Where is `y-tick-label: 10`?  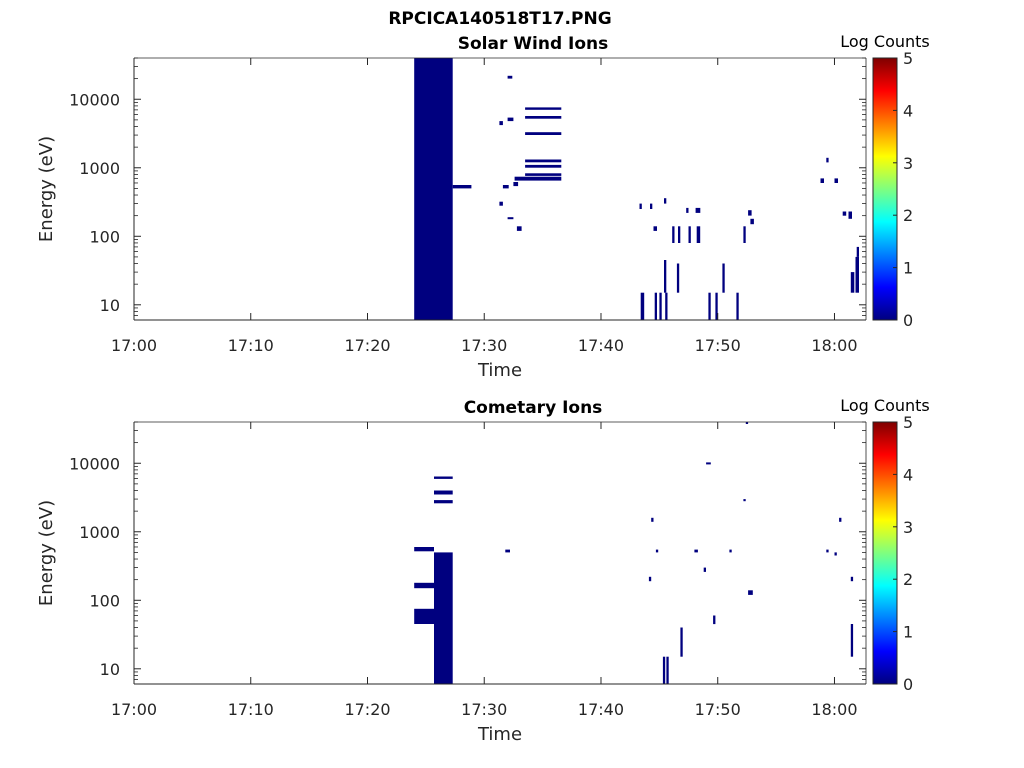 y-tick-label: 10 is located at coordinates (110, 305).